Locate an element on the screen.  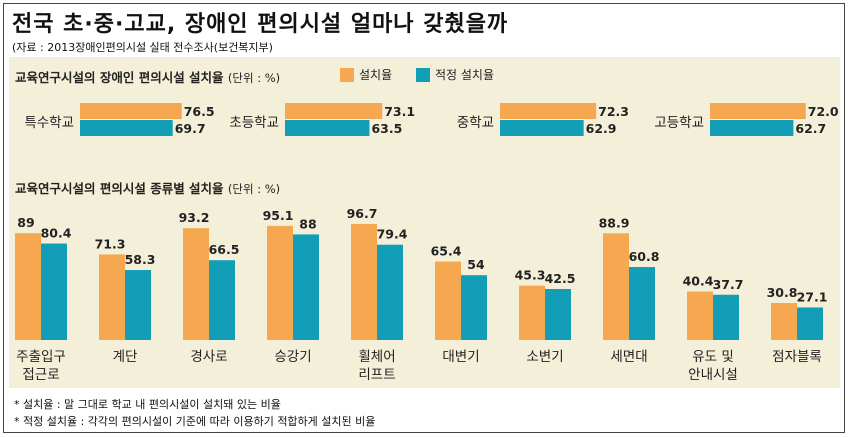
hbar-install-value: 76.5 is located at coordinates (199, 111).